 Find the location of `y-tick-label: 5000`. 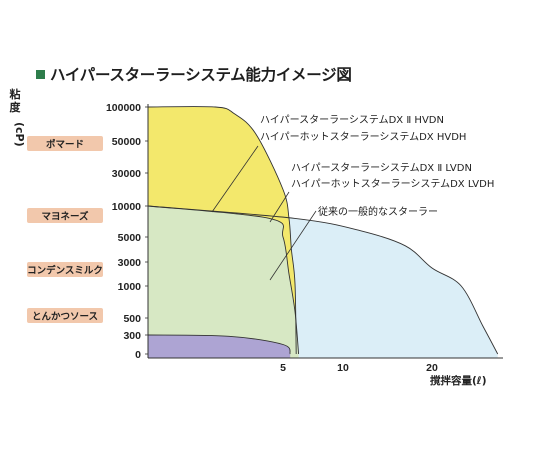

y-tick-label: 5000 is located at coordinates (130, 238).